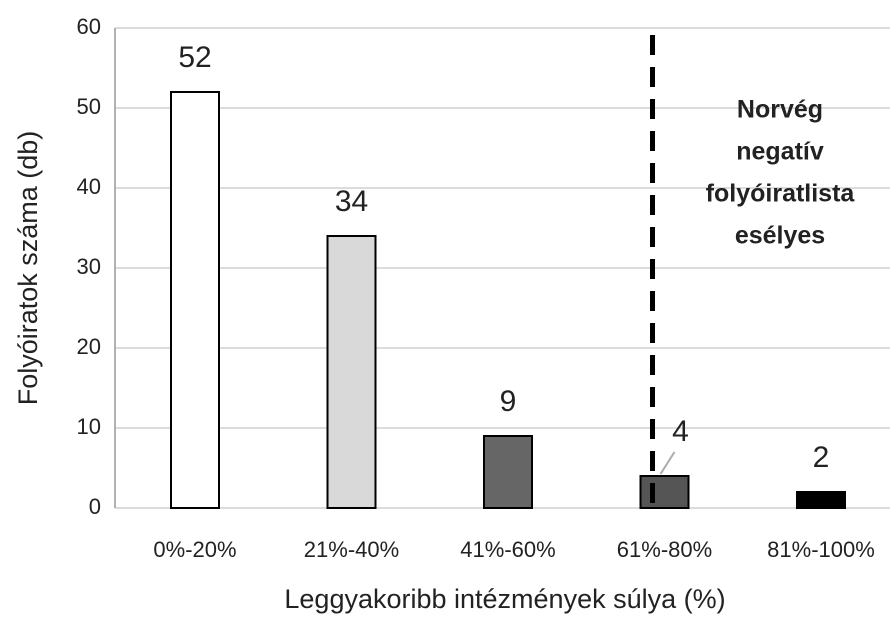  I want to click on annotation: negatív, so click(780, 152).